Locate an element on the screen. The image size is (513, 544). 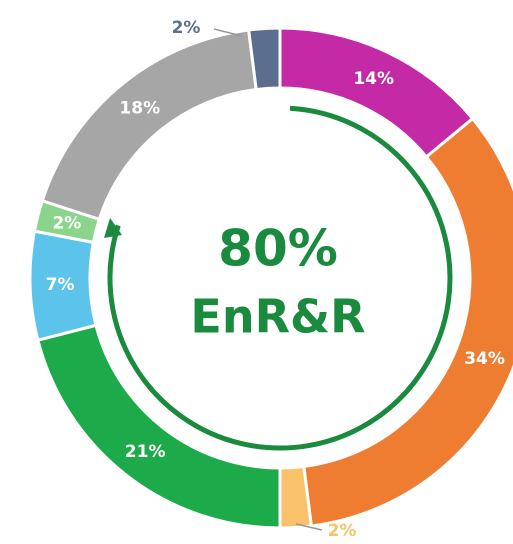
data-label: 18% is located at coordinates (139, 108).